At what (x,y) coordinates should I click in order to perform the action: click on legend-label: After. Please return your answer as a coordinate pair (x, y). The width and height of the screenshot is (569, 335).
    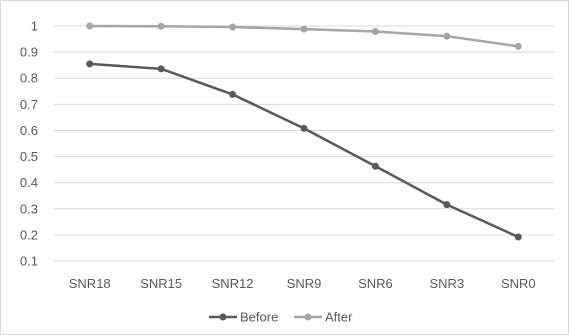
    Looking at the image, I should click on (339, 317).